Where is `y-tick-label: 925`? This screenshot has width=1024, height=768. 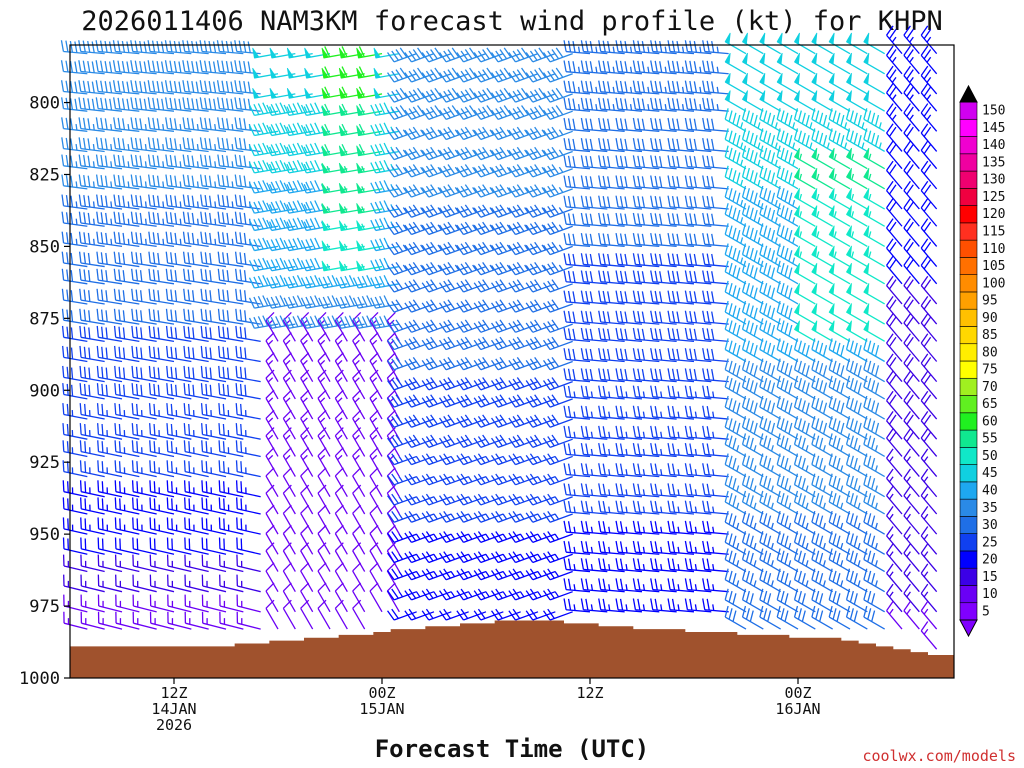
y-tick-label: 925 is located at coordinates (44, 463).